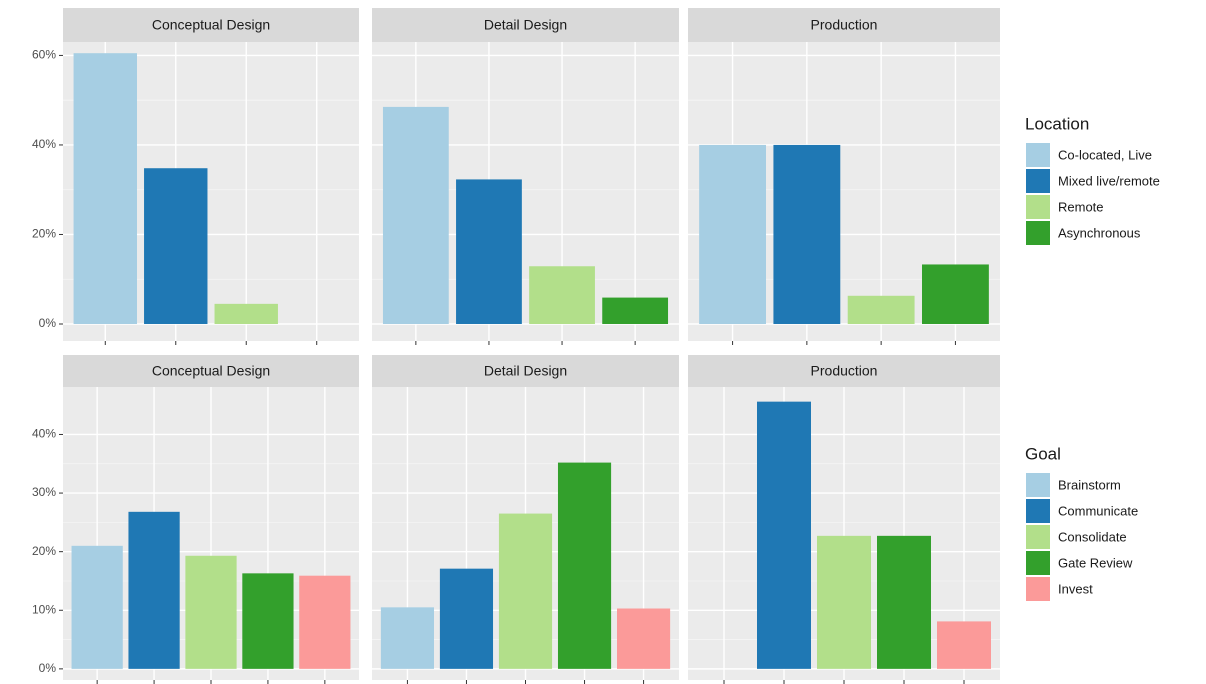 The height and width of the screenshot is (684, 1206). Describe the element at coordinates (1095, 562) in the screenshot. I see `legend-label: Gate Review` at that location.